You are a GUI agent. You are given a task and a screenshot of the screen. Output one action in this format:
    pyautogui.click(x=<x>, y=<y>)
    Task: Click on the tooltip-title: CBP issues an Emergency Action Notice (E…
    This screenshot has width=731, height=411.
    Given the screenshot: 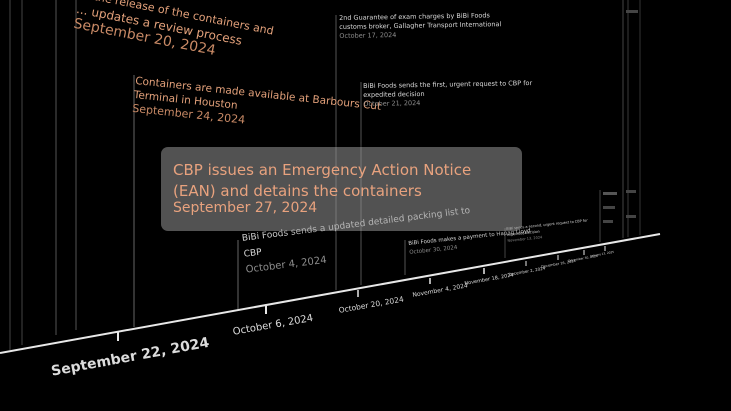 What is the action you would take?
    pyautogui.click(x=322, y=180)
    